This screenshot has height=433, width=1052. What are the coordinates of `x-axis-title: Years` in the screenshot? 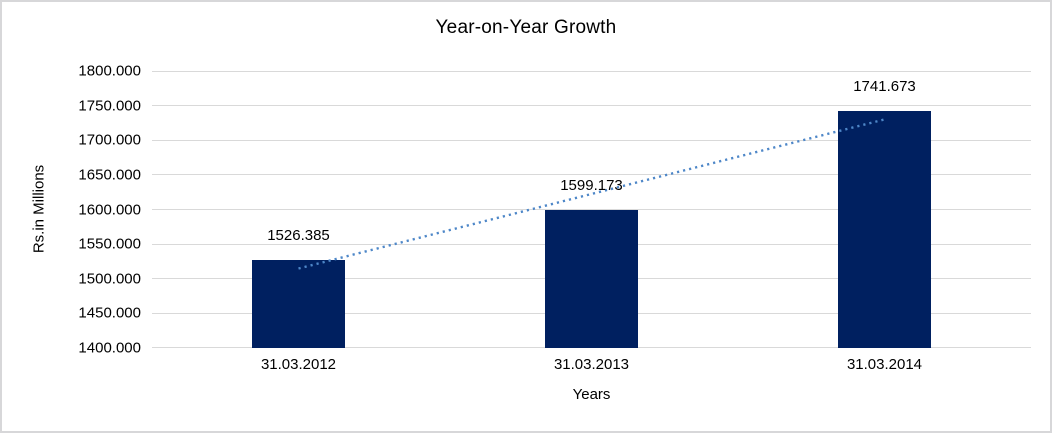 It's located at (591, 394).